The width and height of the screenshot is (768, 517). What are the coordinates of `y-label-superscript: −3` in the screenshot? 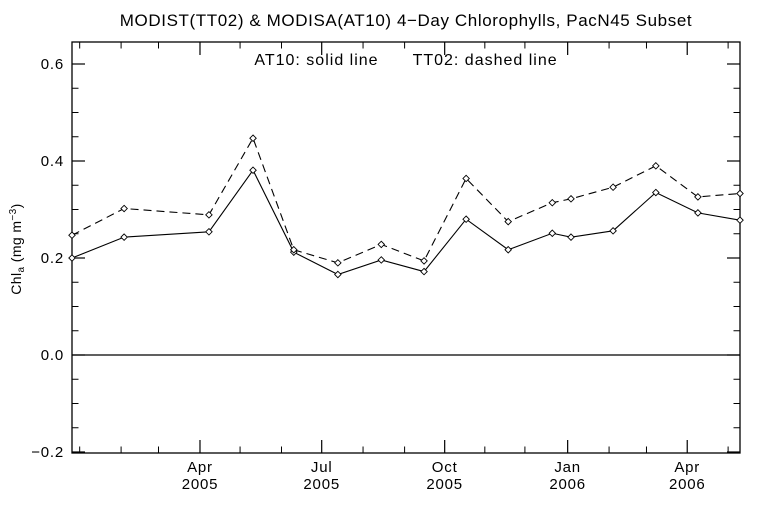 It's located at (13, 214).